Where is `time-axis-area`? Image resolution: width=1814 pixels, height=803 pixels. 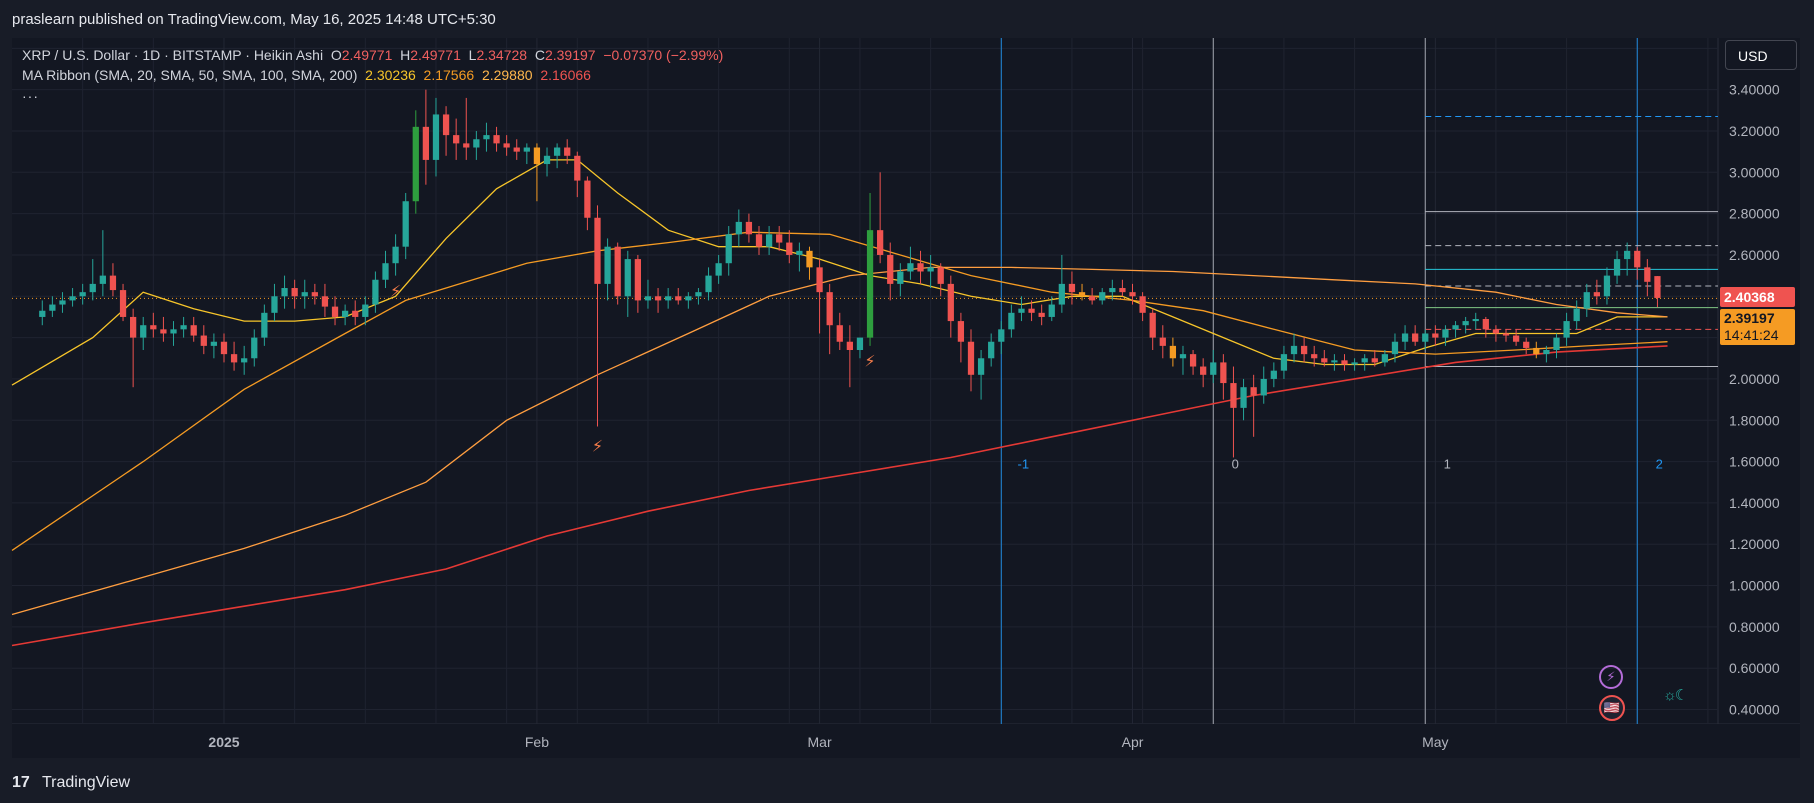
time-axis-area is located at coordinates (906, 741).